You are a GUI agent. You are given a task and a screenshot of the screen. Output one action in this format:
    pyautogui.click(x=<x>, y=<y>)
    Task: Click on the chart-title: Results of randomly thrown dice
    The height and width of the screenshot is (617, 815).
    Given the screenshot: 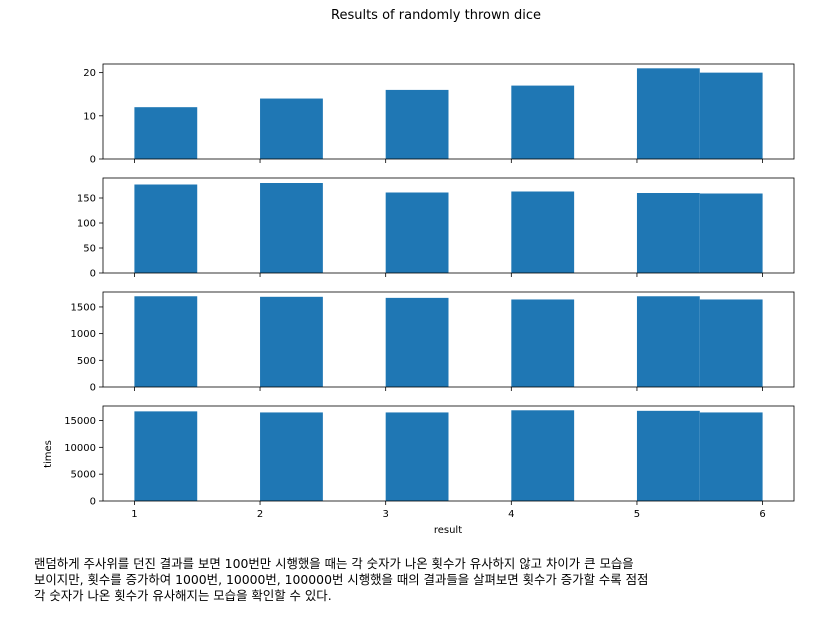 What is the action you would take?
    pyautogui.click(x=436, y=15)
    